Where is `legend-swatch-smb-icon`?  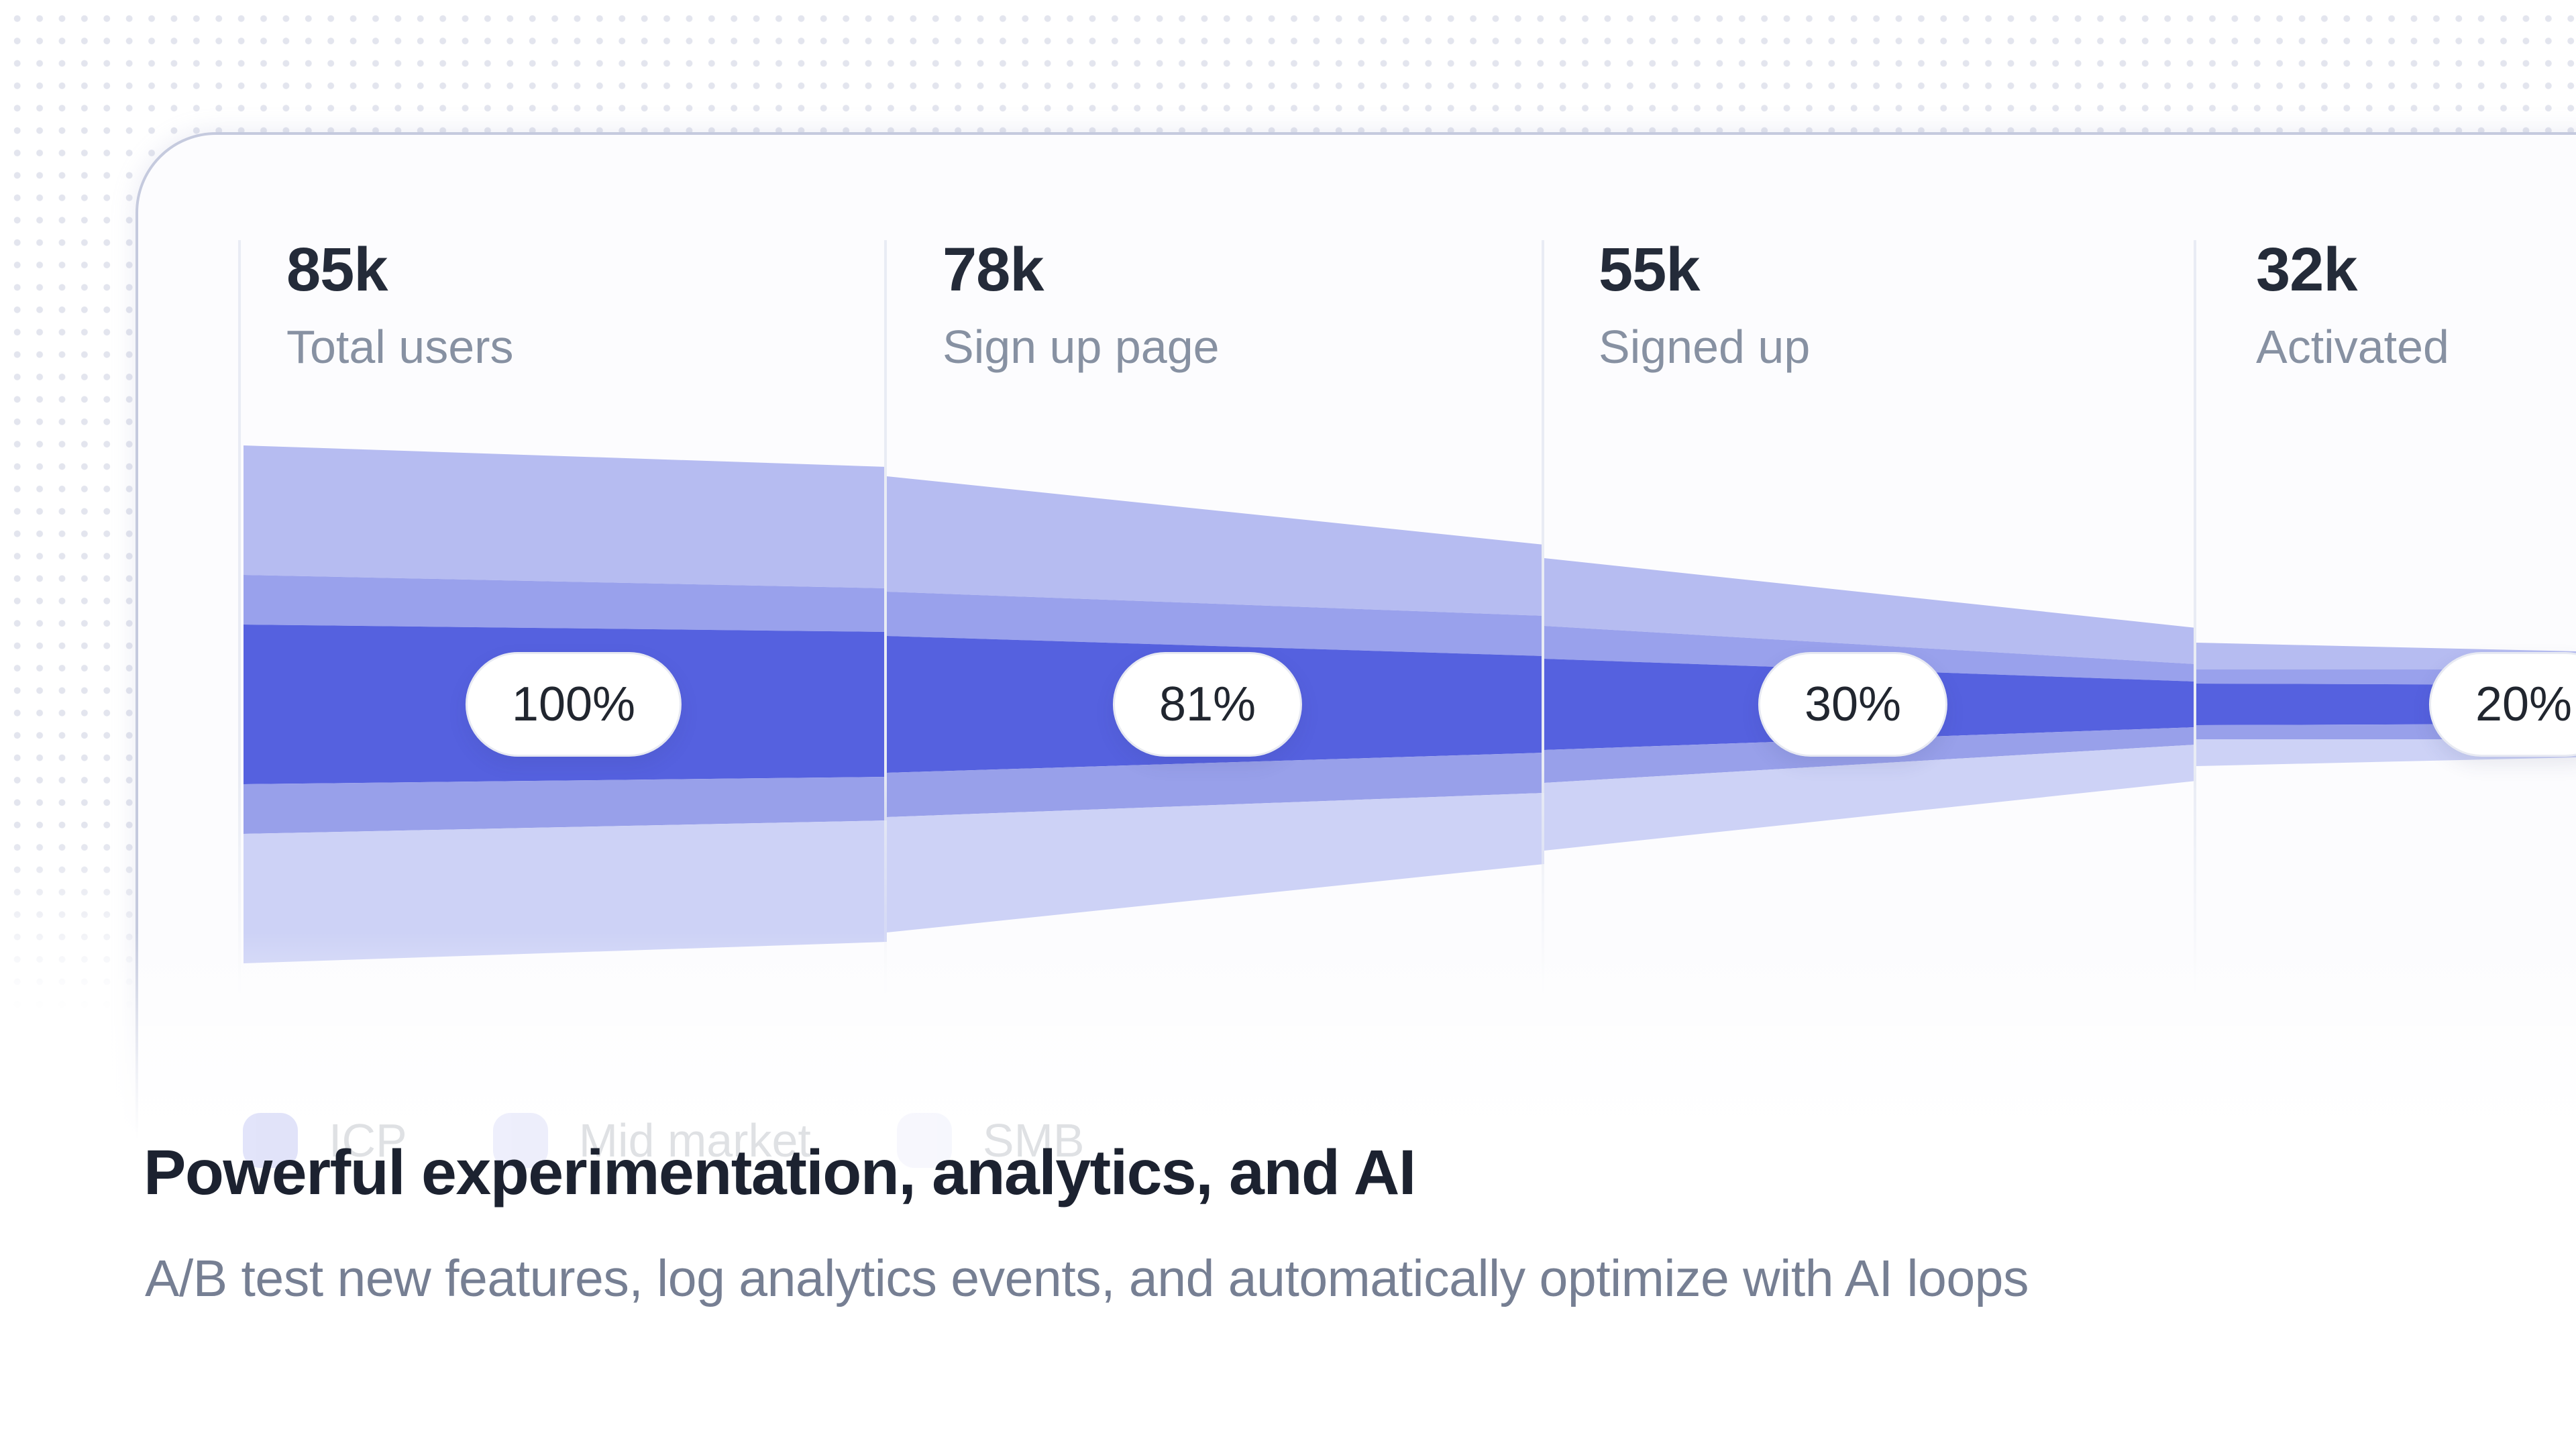
legend-swatch-smb-icon is located at coordinates (924, 1140).